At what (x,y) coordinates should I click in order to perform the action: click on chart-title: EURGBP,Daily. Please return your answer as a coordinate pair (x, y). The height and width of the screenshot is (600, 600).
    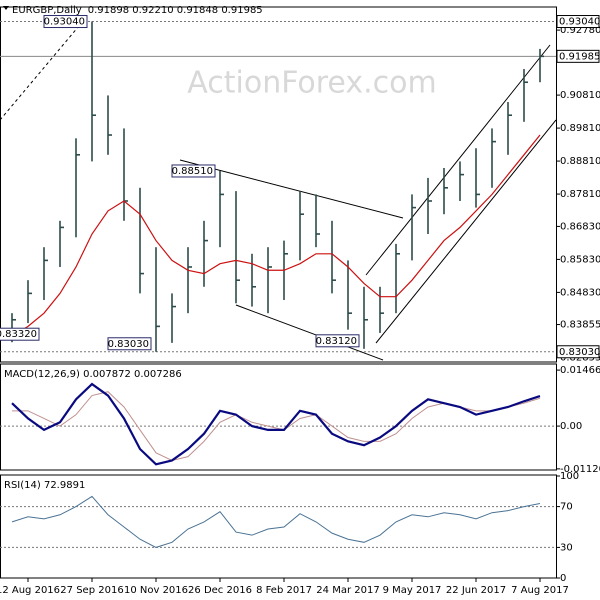
    Looking at the image, I should click on (47, 10).